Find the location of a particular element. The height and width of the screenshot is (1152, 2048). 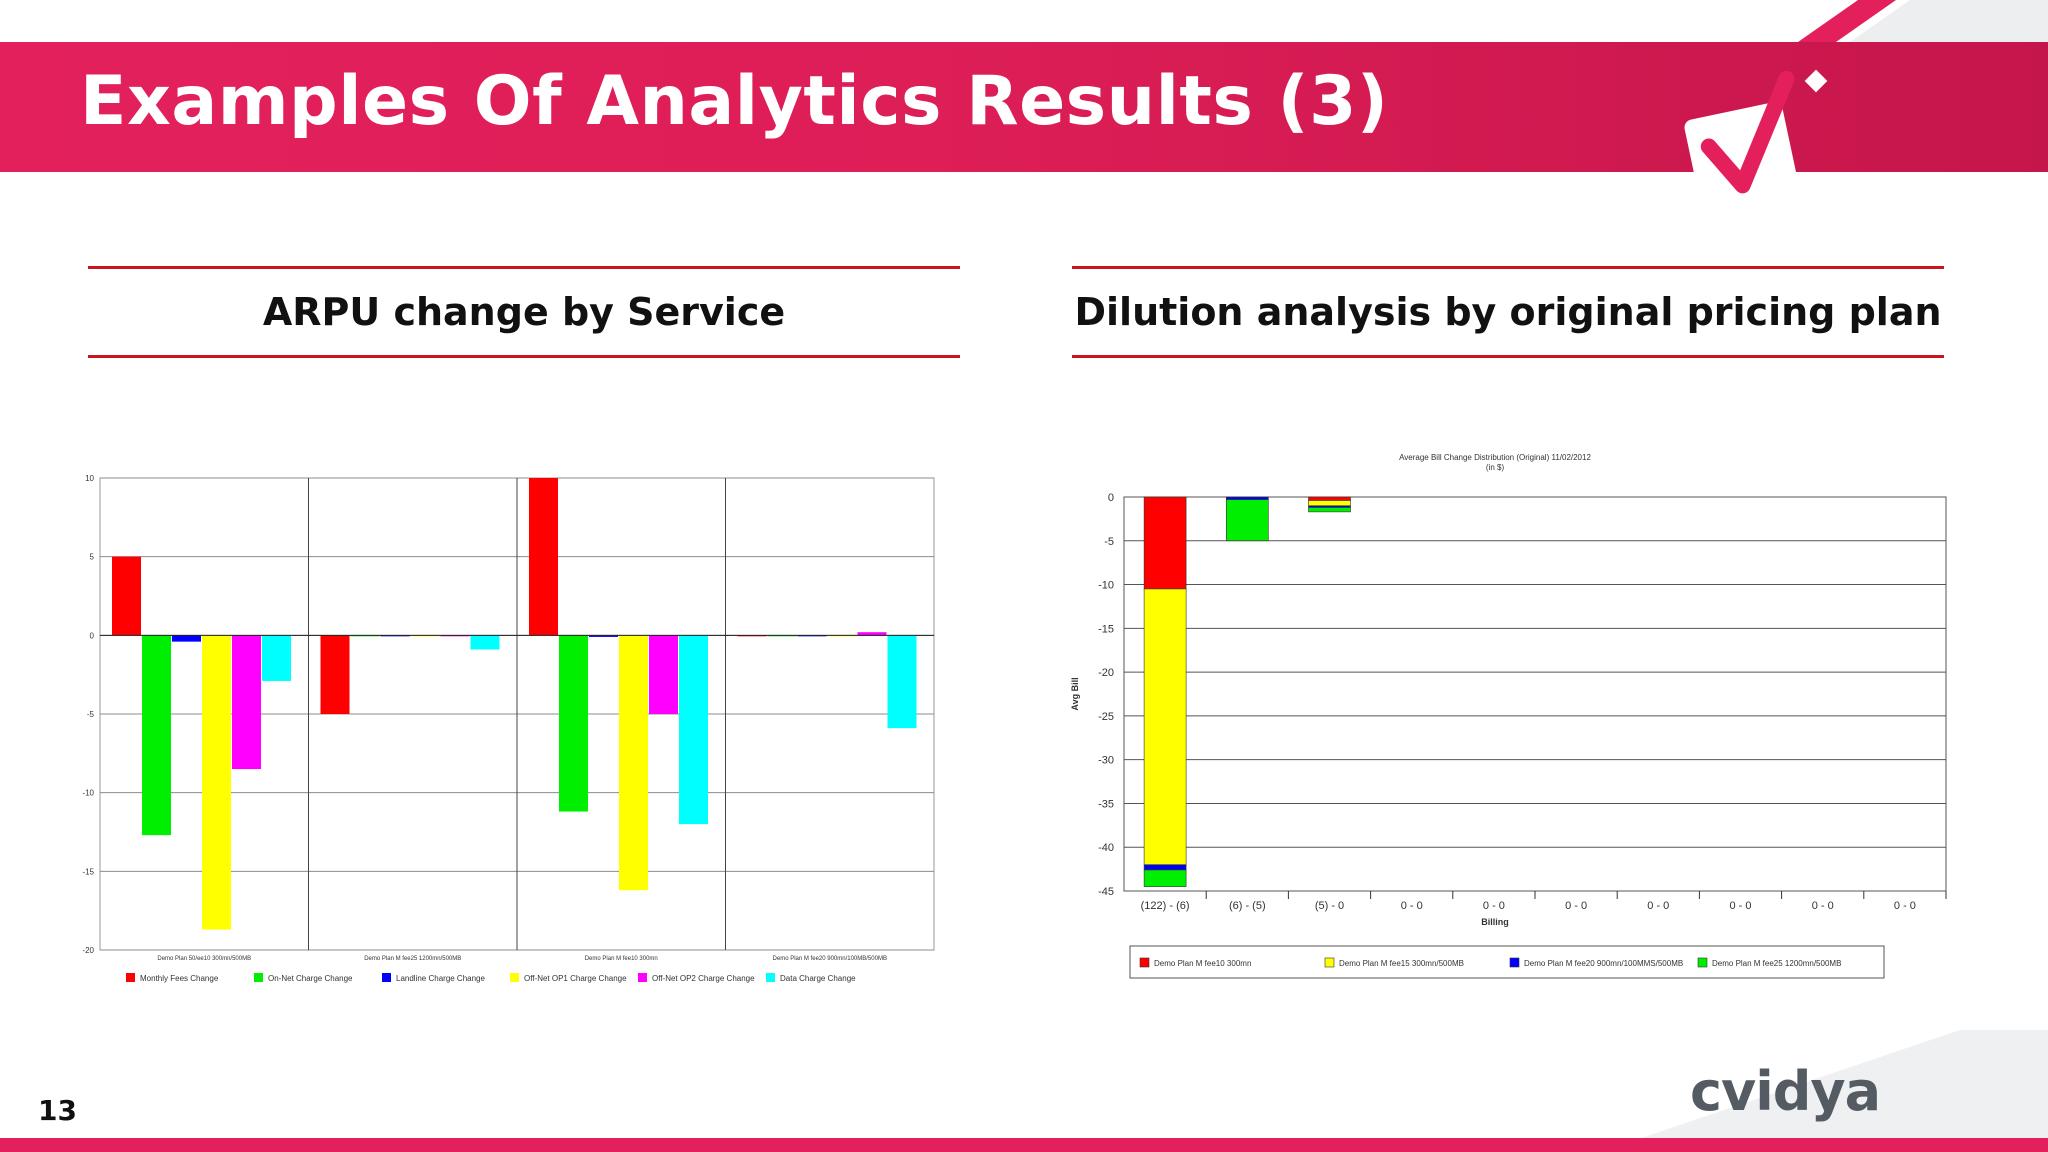

legend-label: Demo Plan M fee15 300mn/500MB is located at coordinates (1401, 963).